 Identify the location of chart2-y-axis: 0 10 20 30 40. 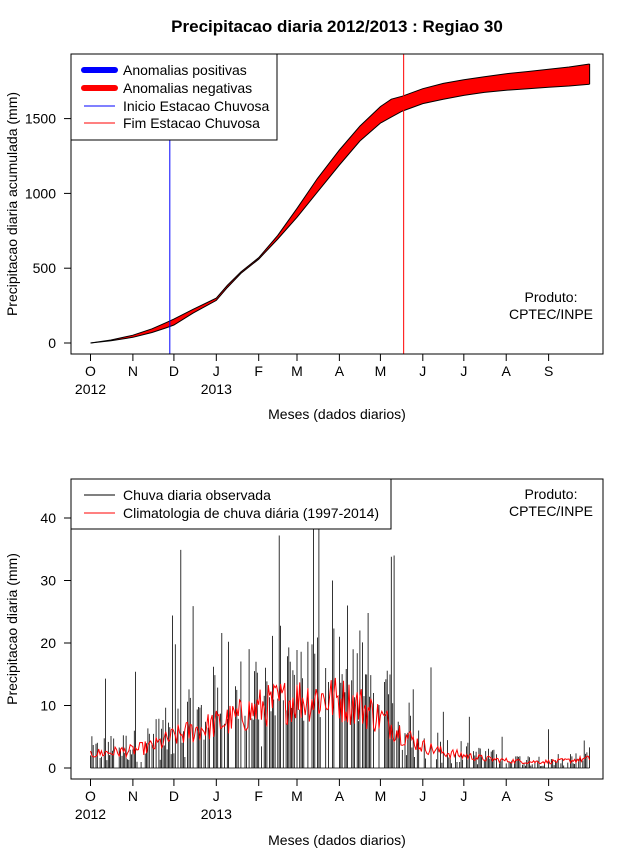
(56, 643).